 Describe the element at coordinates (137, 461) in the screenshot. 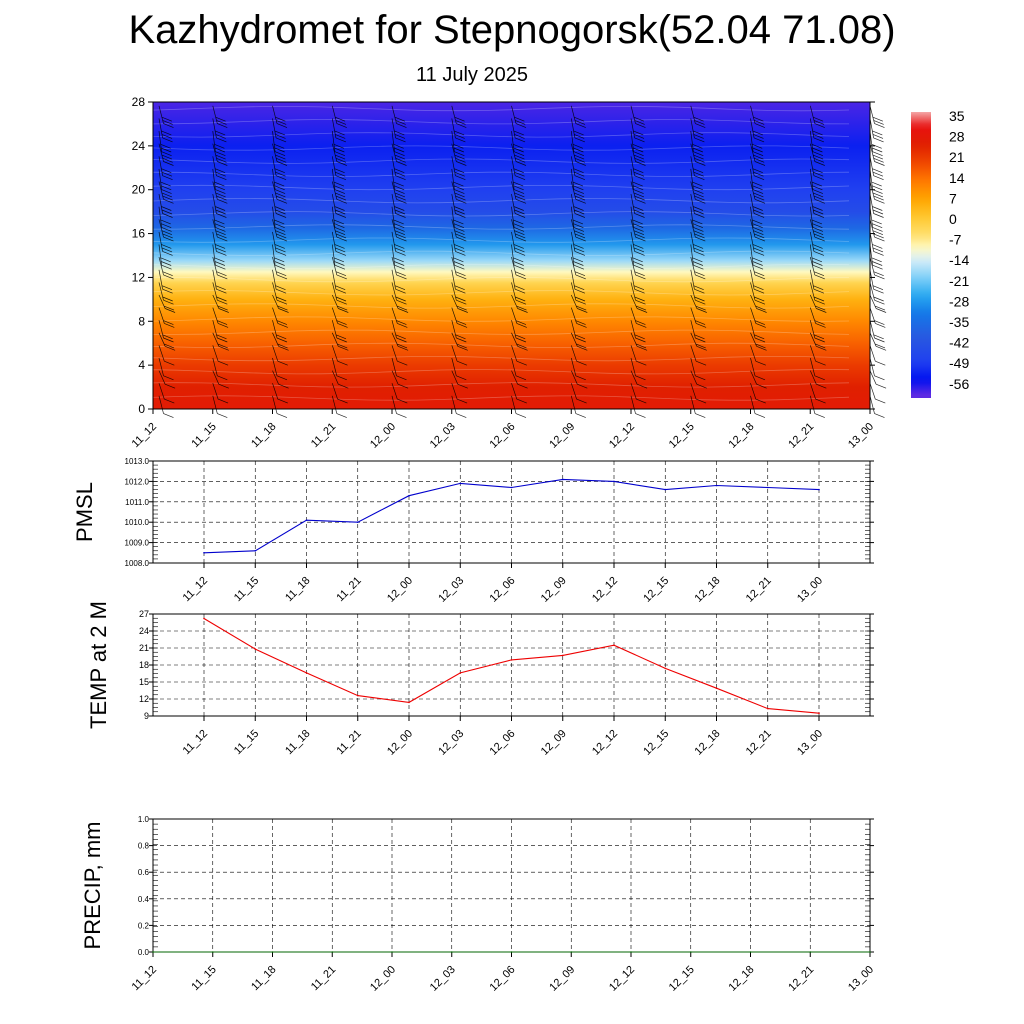

I see `y-tick-label: 1013.0` at that location.